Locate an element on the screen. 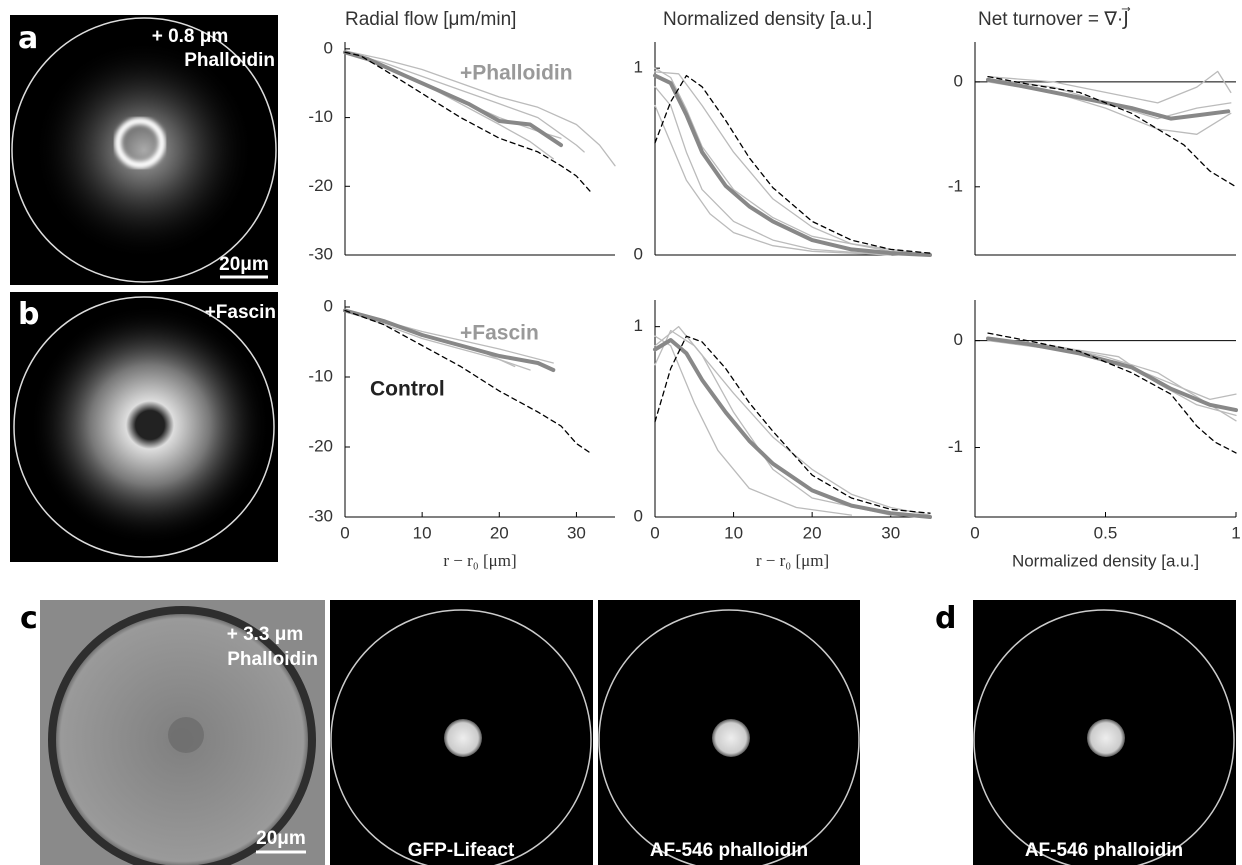 The height and width of the screenshot is (865, 1242). chart-title: Net turnover = ∇·J⃗ is located at coordinates (1054, 18).